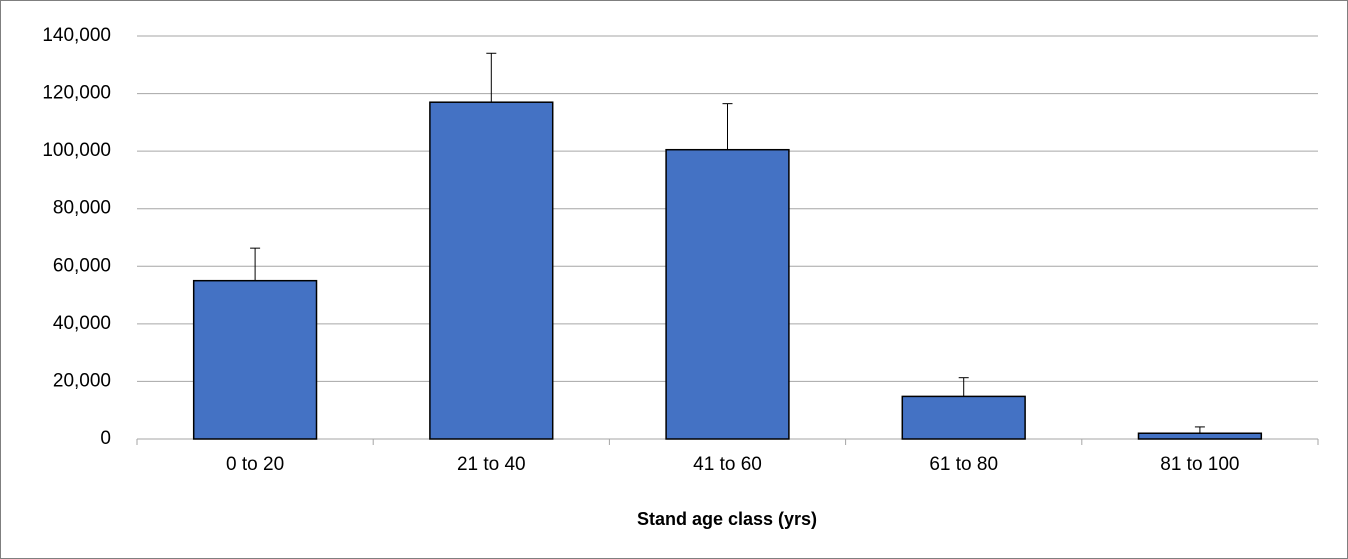 Image resolution: width=1348 pixels, height=559 pixels. I want to click on y-tick-label: 140,000, so click(76, 35).